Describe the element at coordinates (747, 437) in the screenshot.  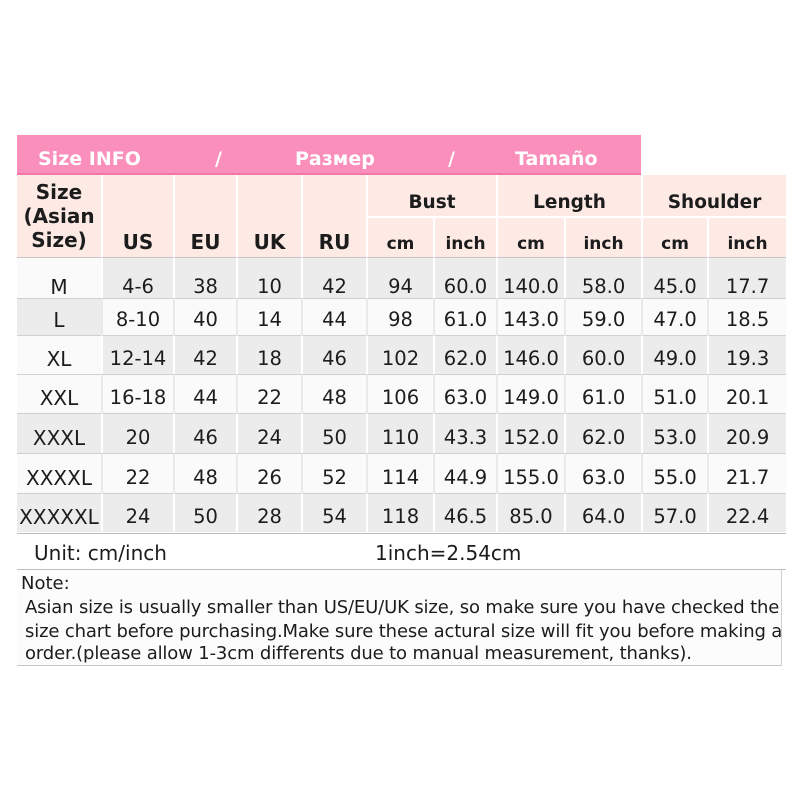
I see `data-cell-value: 20.9` at that location.